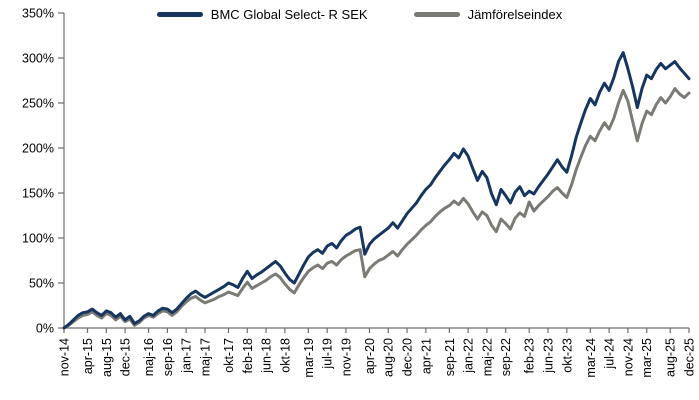 This screenshot has height=400, width=699. I want to click on x-axis-label: okt-17, so click(229, 355).